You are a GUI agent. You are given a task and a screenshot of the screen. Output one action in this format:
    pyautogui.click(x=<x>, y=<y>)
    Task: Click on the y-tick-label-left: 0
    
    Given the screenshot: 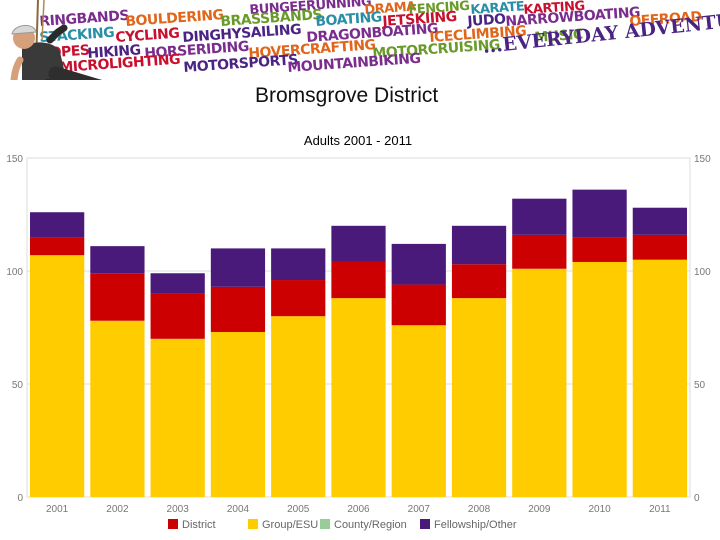 What is the action you would take?
    pyautogui.click(x=20, y=498)
    